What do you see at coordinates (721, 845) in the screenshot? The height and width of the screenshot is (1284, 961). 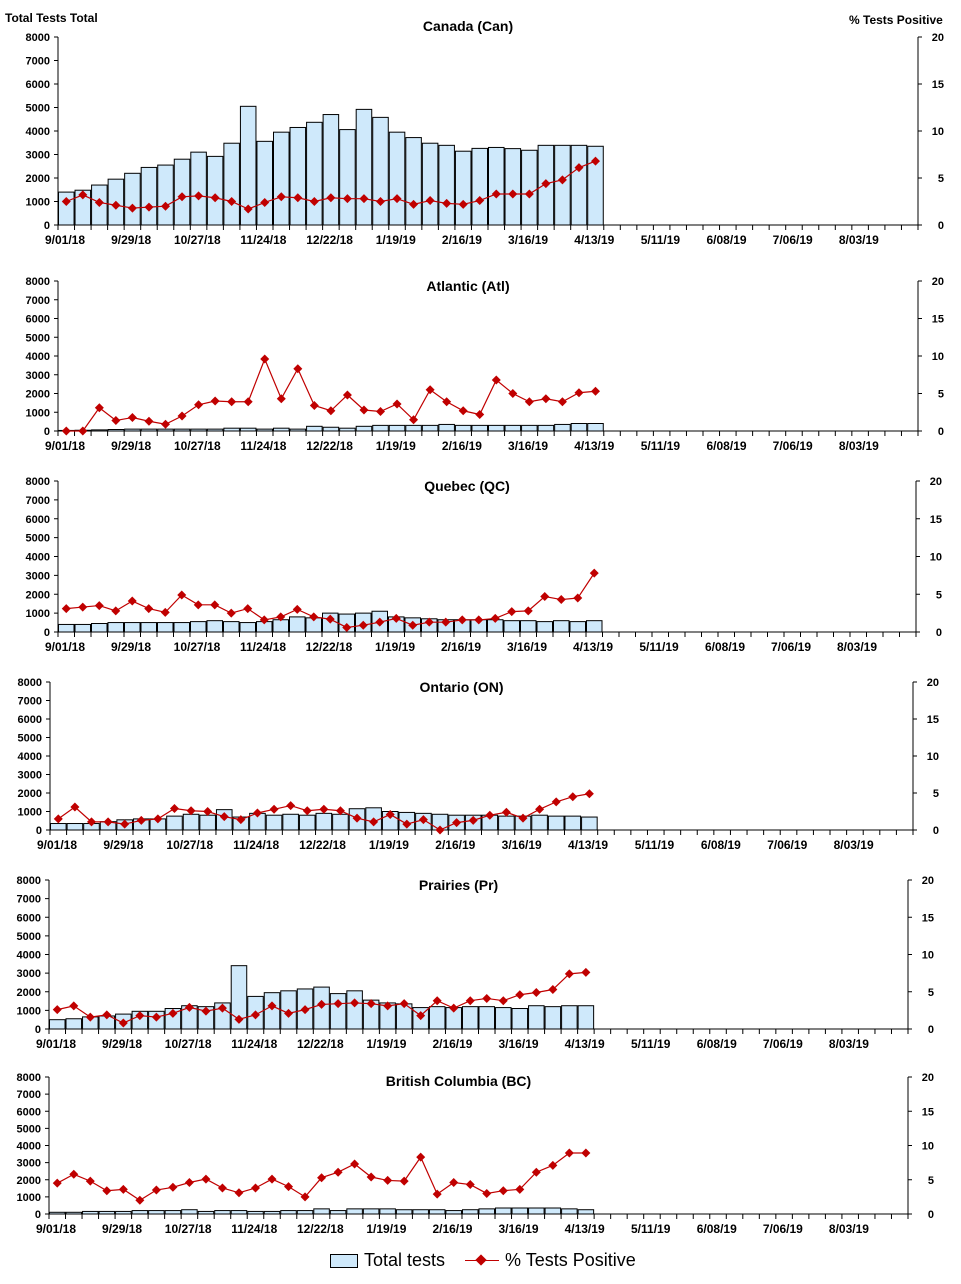 I see `x-tick-label: 6/08/19` at bounding box center [721, 845].